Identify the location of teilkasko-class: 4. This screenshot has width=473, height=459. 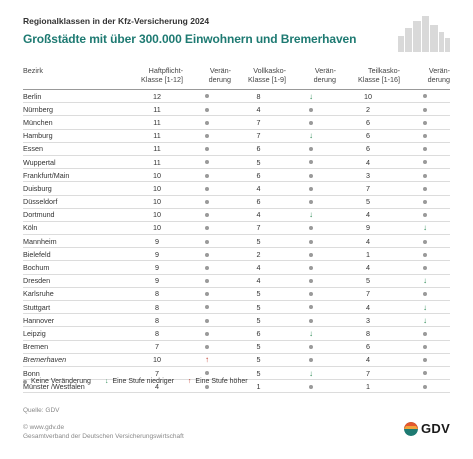
(368, 162).